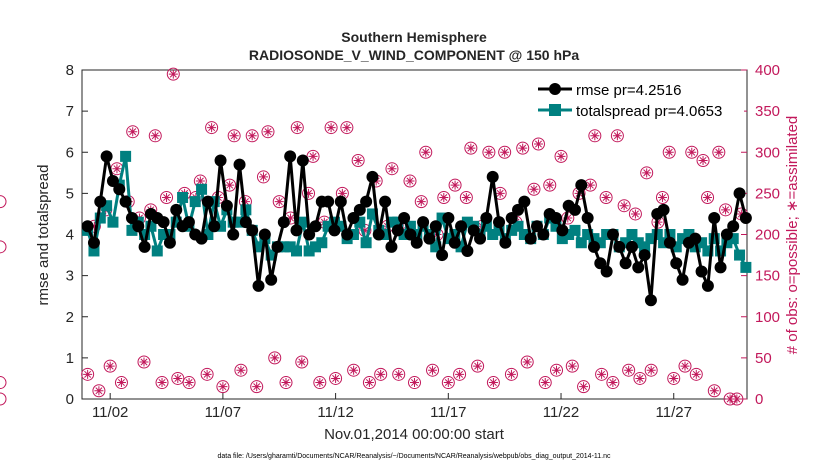 Image resolution: width=830 pixels, height=470 pixels. I want to click on chart-subtitle: RADIOSONDE_V_WIND_COMPONENT @ 150 hPa, so click(414, 55).